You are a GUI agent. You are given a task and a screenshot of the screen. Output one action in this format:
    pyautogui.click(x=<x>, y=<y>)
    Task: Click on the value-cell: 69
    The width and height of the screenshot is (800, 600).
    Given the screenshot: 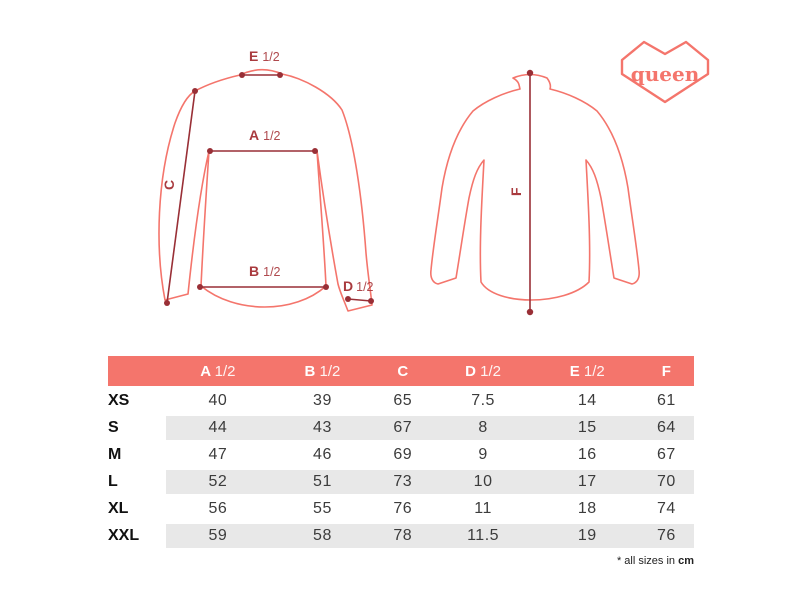 What is the action you would take?
    pyautogui.click(x=403, y=454)
    